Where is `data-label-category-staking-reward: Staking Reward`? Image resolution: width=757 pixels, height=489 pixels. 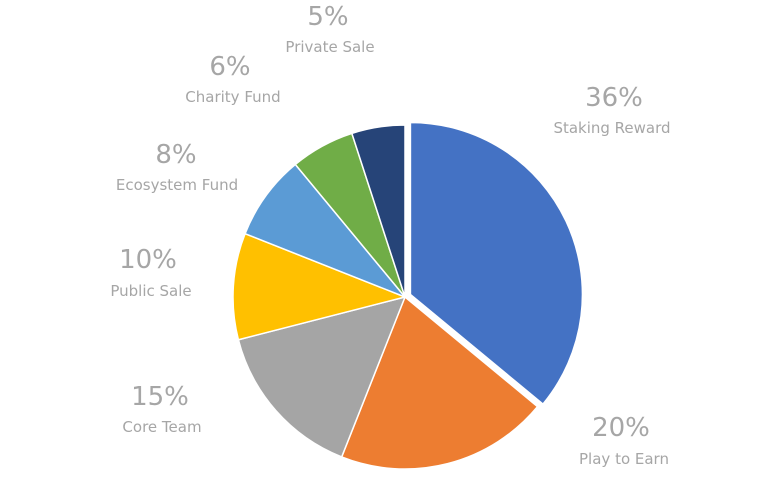 data-label-category-staking-reward: Staking Reward is located at coordinates (611, 128).